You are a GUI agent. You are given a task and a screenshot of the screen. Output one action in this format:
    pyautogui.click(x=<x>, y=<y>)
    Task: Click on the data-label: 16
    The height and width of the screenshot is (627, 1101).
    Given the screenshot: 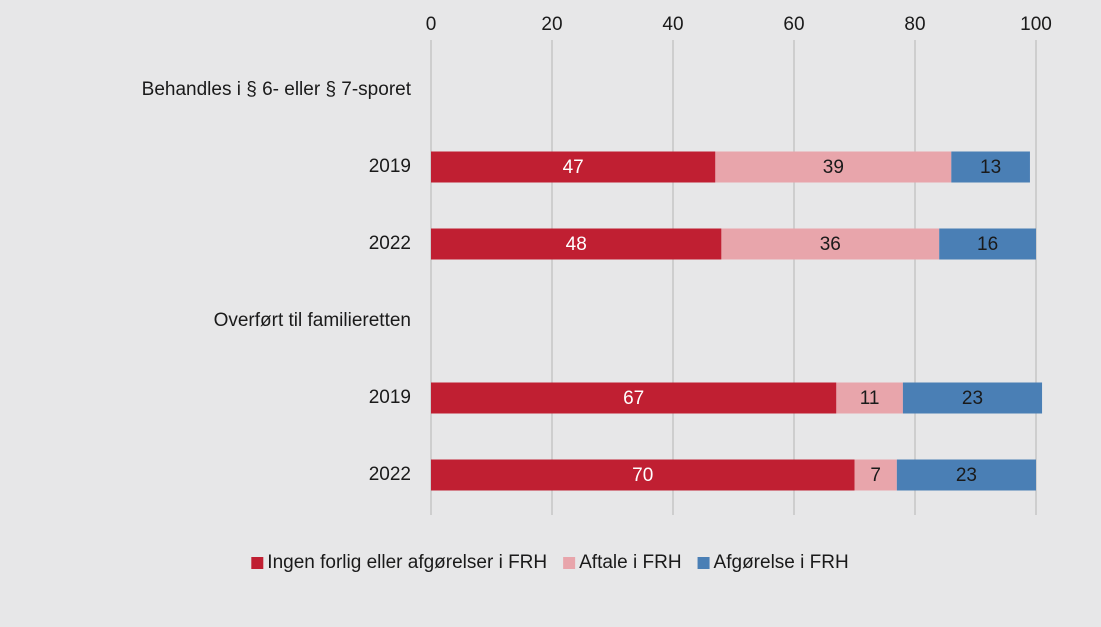 What is the action you would take?
    pyautogui.click(x=987, y=244)
    